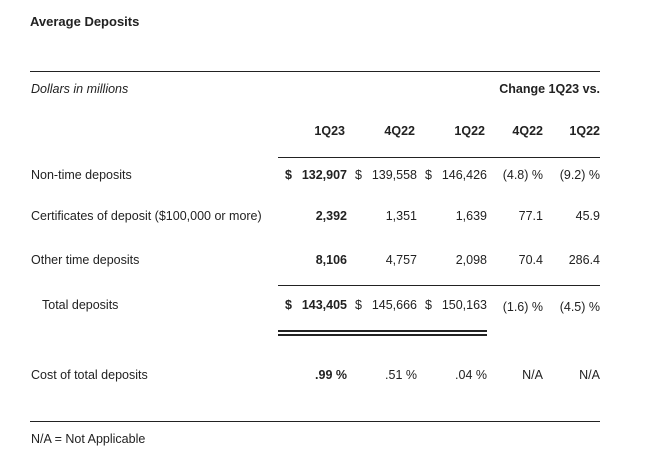 Image resolution: width=662 pixels, height=457 pixels. What do you see at coordinates (464, 305) in the screenshot?
I see `cell-value: 150,163` at bounding box center [464, 305].